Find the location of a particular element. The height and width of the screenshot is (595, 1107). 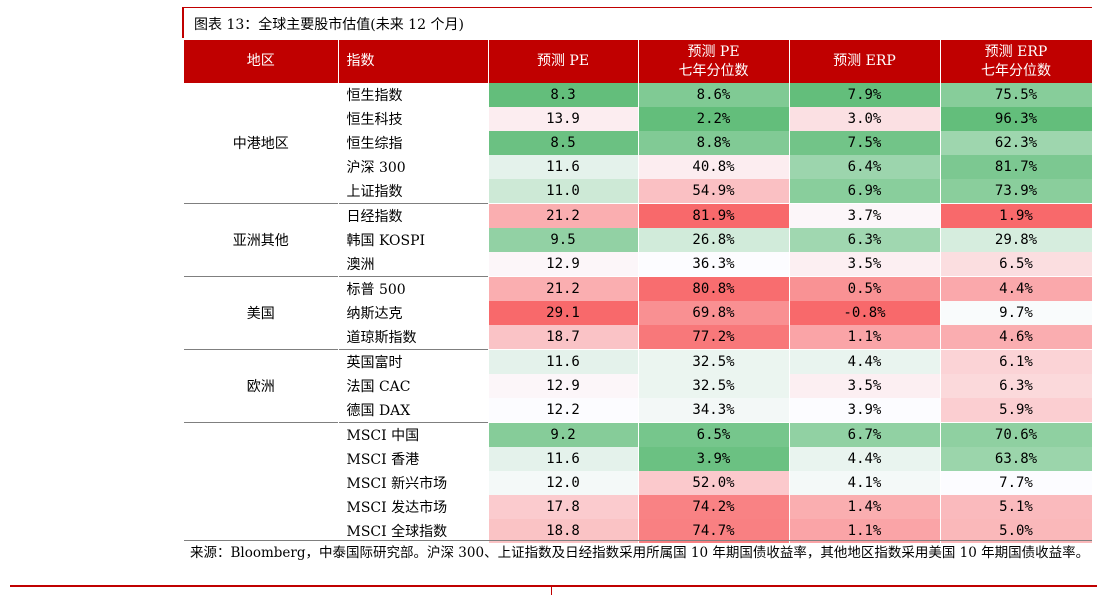

pe-pct-cell: 74.2% is located at coordinates (714, 507).